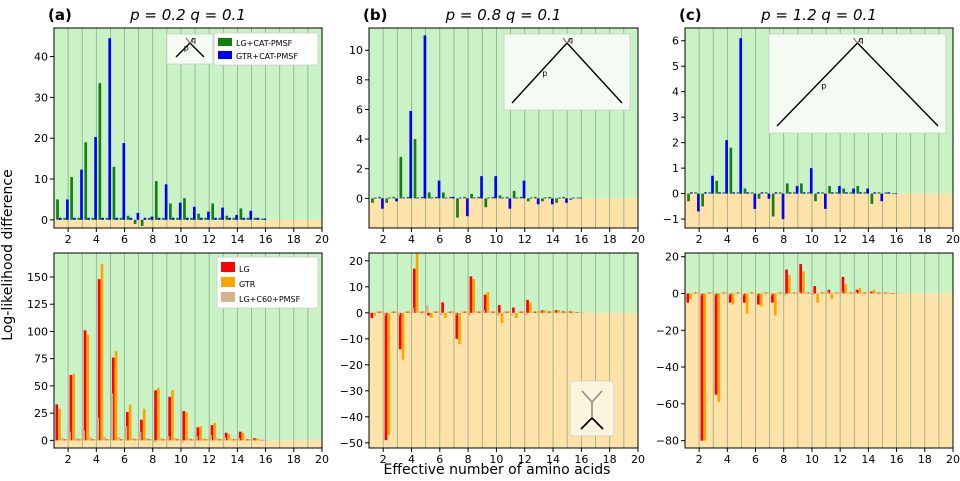  What do you see at coordinates (675, 41) in the screenshot?
I see `y-tick-label: 6` at bounding box center [675, 41].